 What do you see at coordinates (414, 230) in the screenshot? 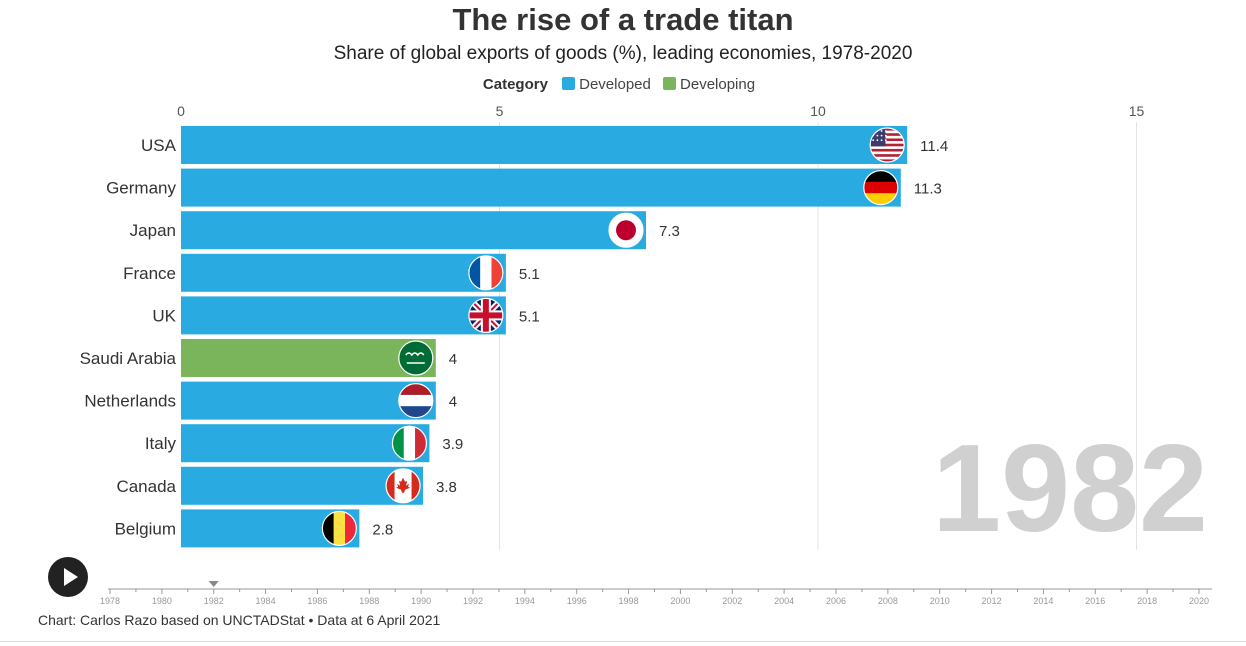
I see `bar-japan` at bounding box center [414, 230].